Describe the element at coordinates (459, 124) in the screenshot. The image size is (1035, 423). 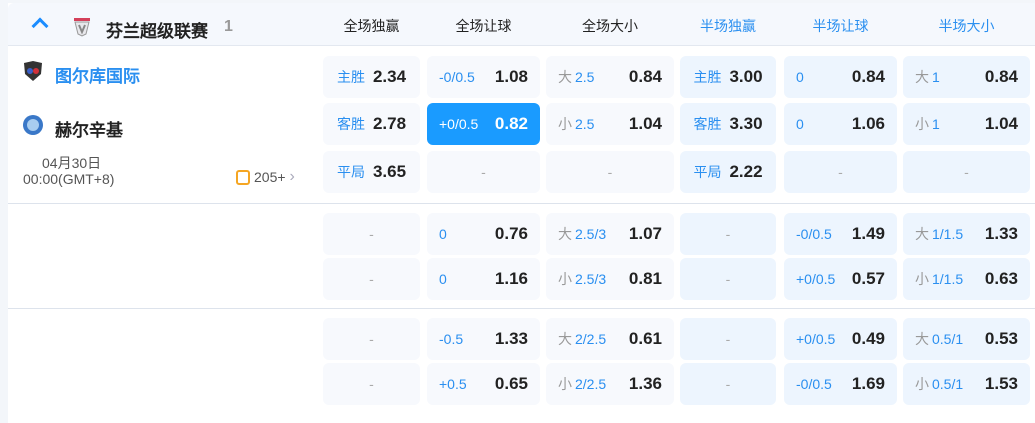
I see `odds-label: +0/0.5` at that location.